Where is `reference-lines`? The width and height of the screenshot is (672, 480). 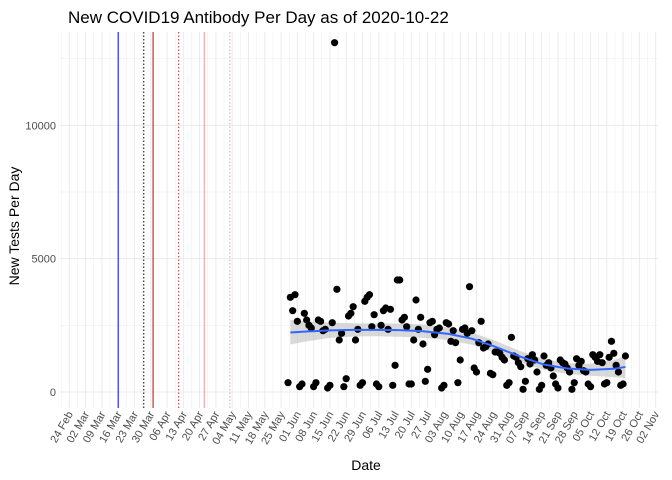 reference-lines is located at coordinates (174, 220).